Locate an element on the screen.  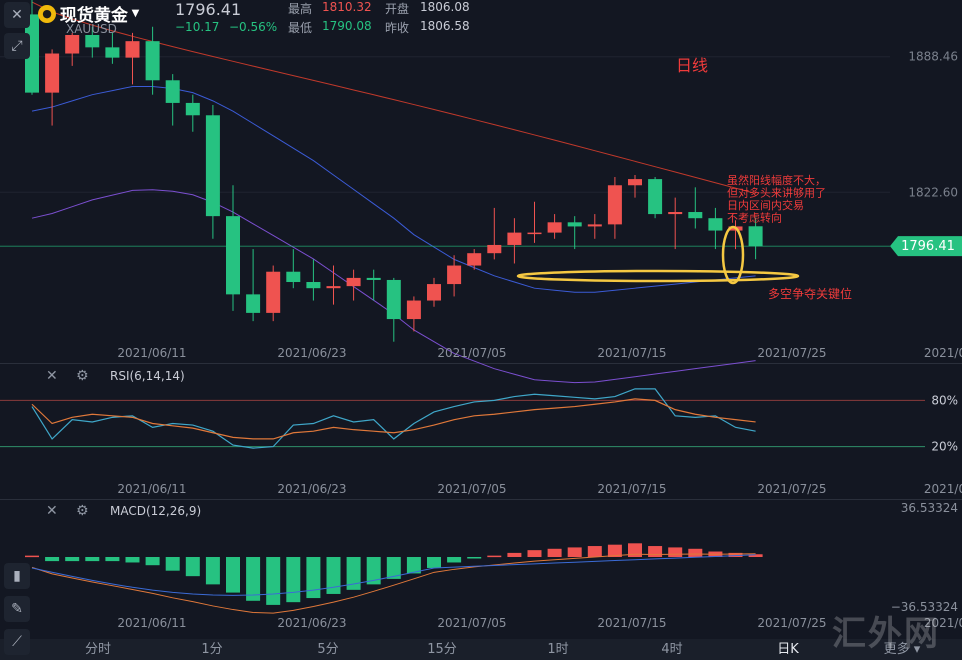
rsi-date-label: 2021/07/25 is located at coordinates (791, 489).